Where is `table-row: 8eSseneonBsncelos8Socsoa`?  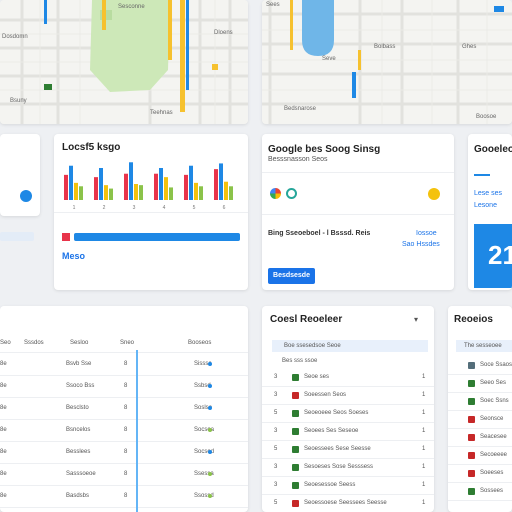 table-row: 8eSseneonBsncelos8Socsoa is located at coordinates (124, 430).